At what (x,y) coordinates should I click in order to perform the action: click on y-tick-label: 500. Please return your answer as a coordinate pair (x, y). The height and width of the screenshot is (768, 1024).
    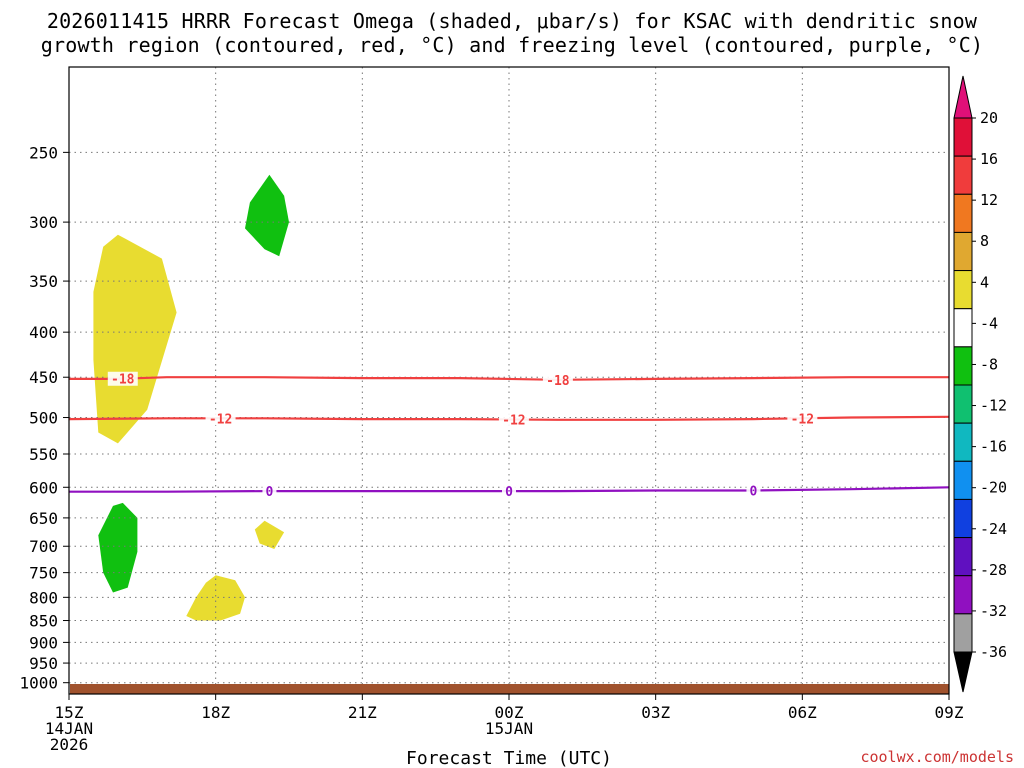
    Looking at the image, I should click on (43, 418).